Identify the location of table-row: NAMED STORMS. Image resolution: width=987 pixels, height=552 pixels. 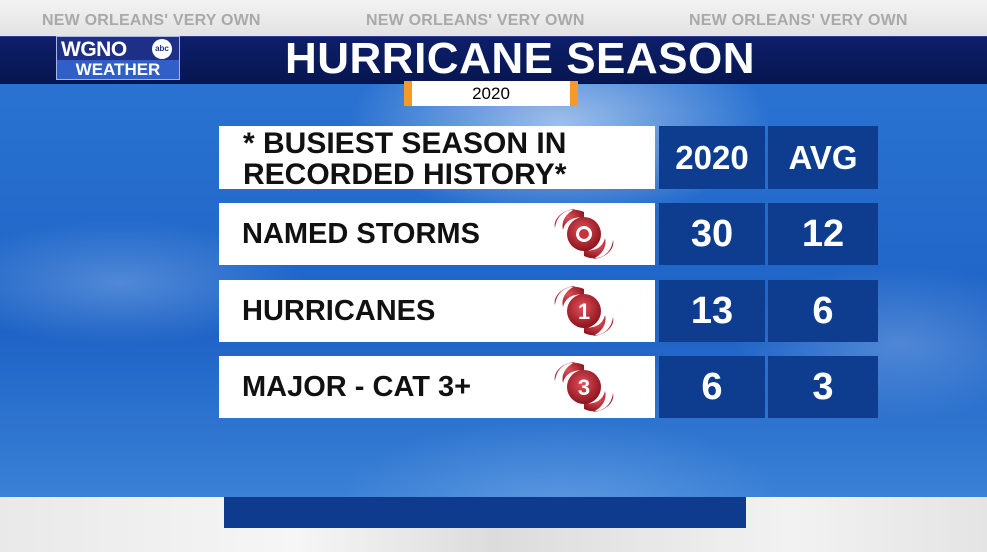
(437, 234).